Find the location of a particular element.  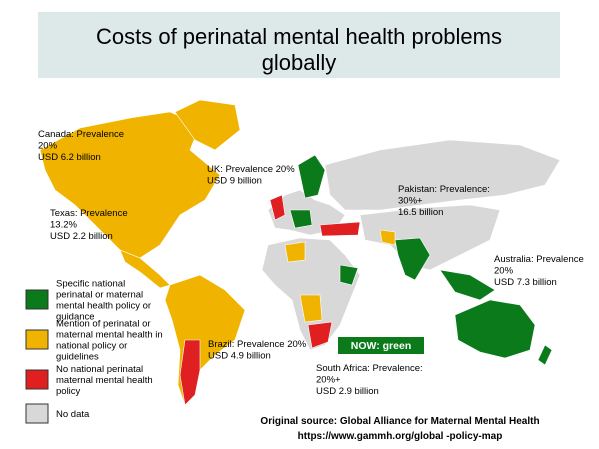

argentina is located at coordinates (190, 372).